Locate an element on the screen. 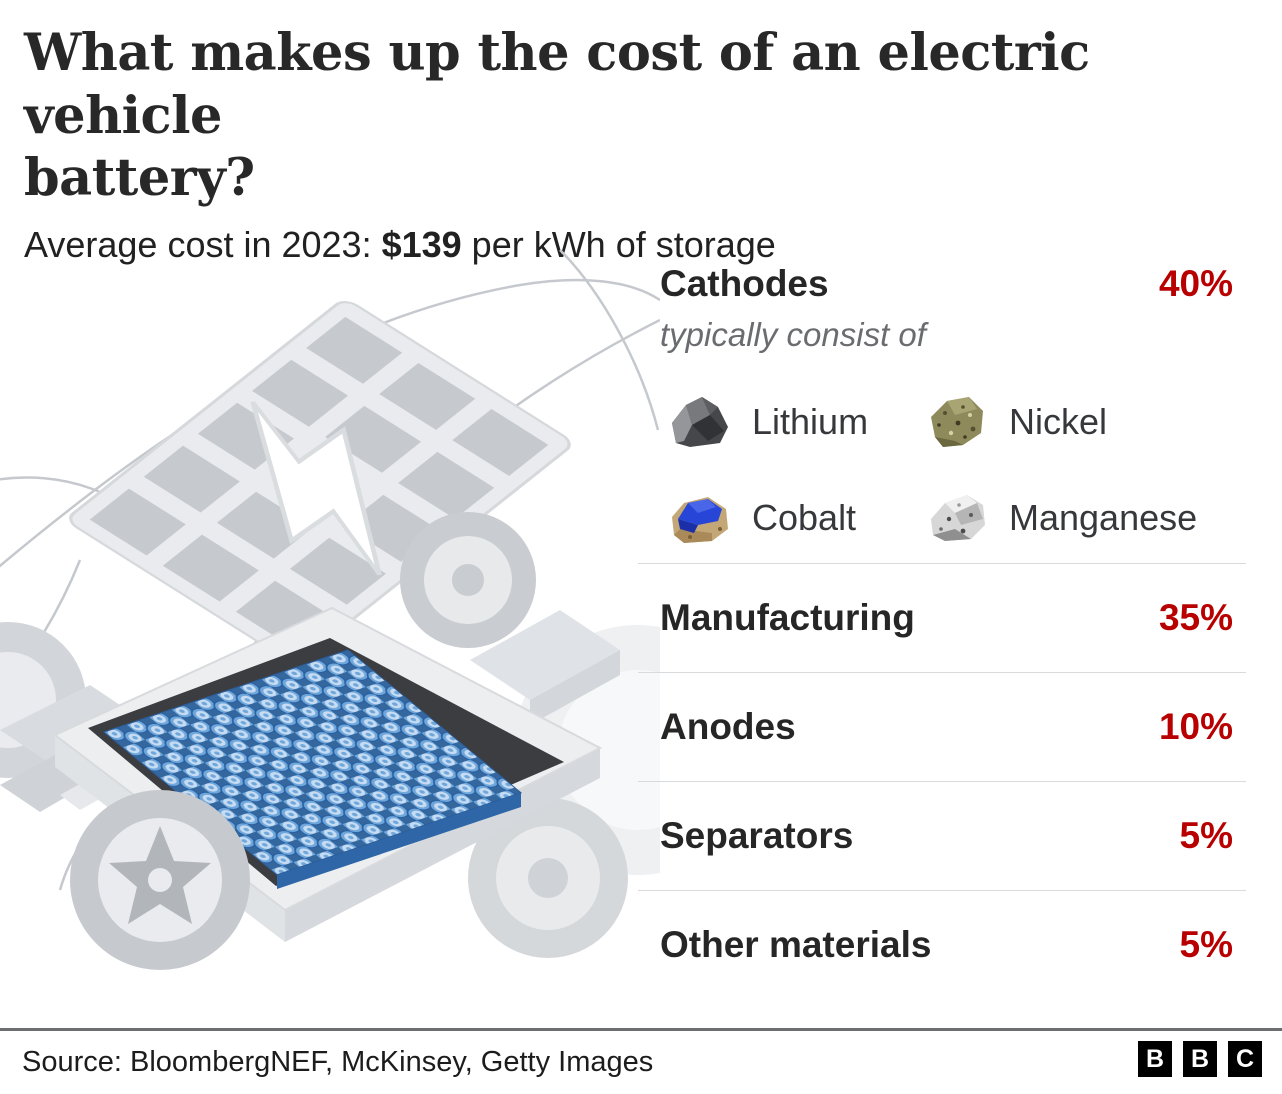 This screenshot has width=1282, height=1094. item-label: Separators is located at coordinates (757, 835).